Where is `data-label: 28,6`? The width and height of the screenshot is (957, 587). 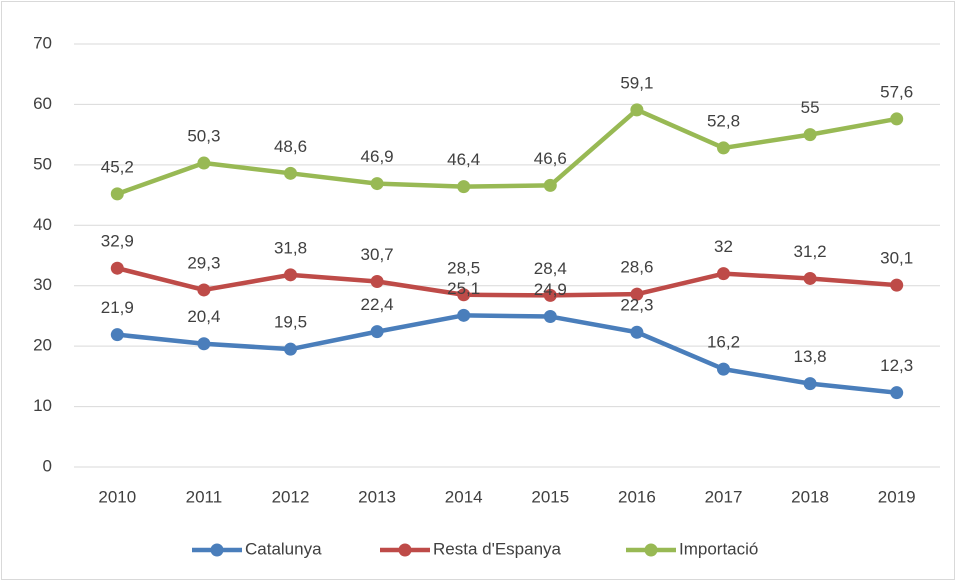
data-label: 28,6 is located at coordinates (636, 267).